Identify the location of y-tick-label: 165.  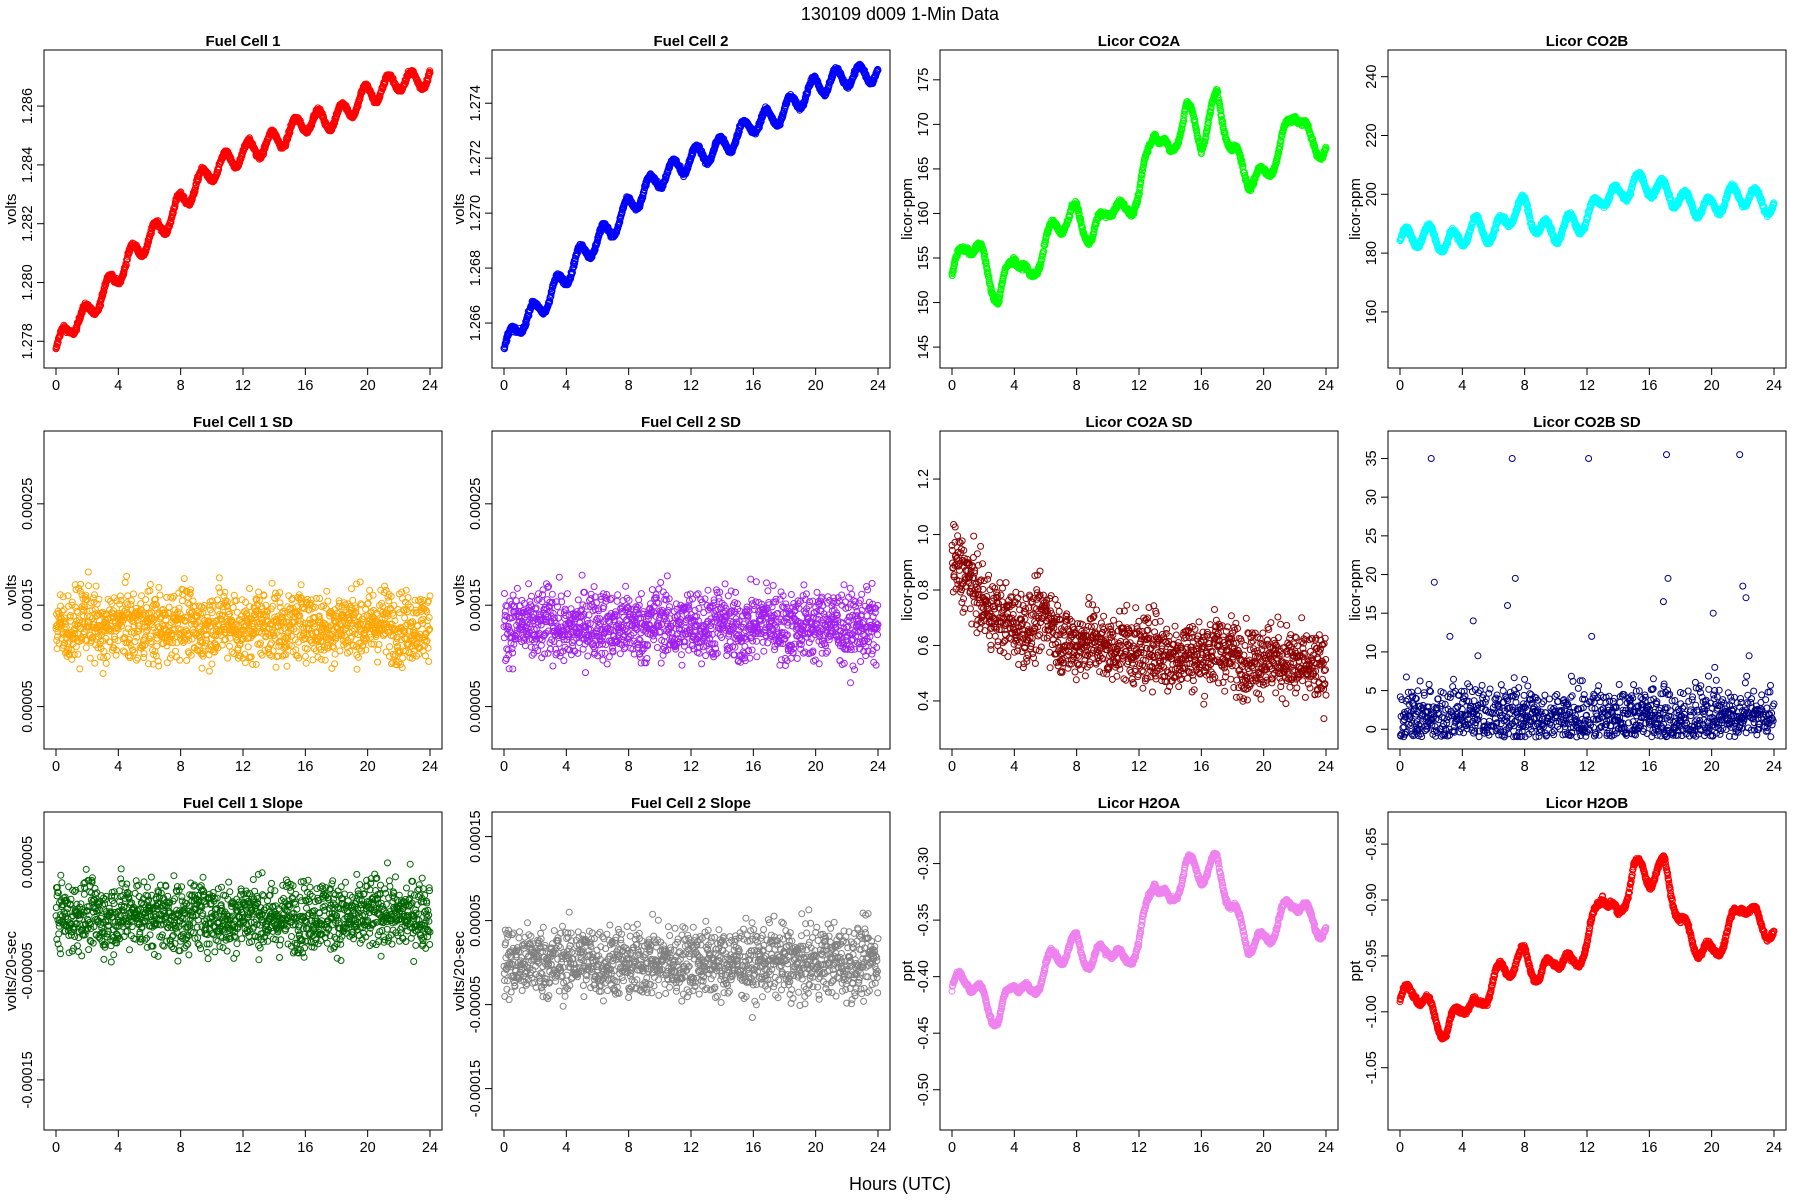
(924, 169).